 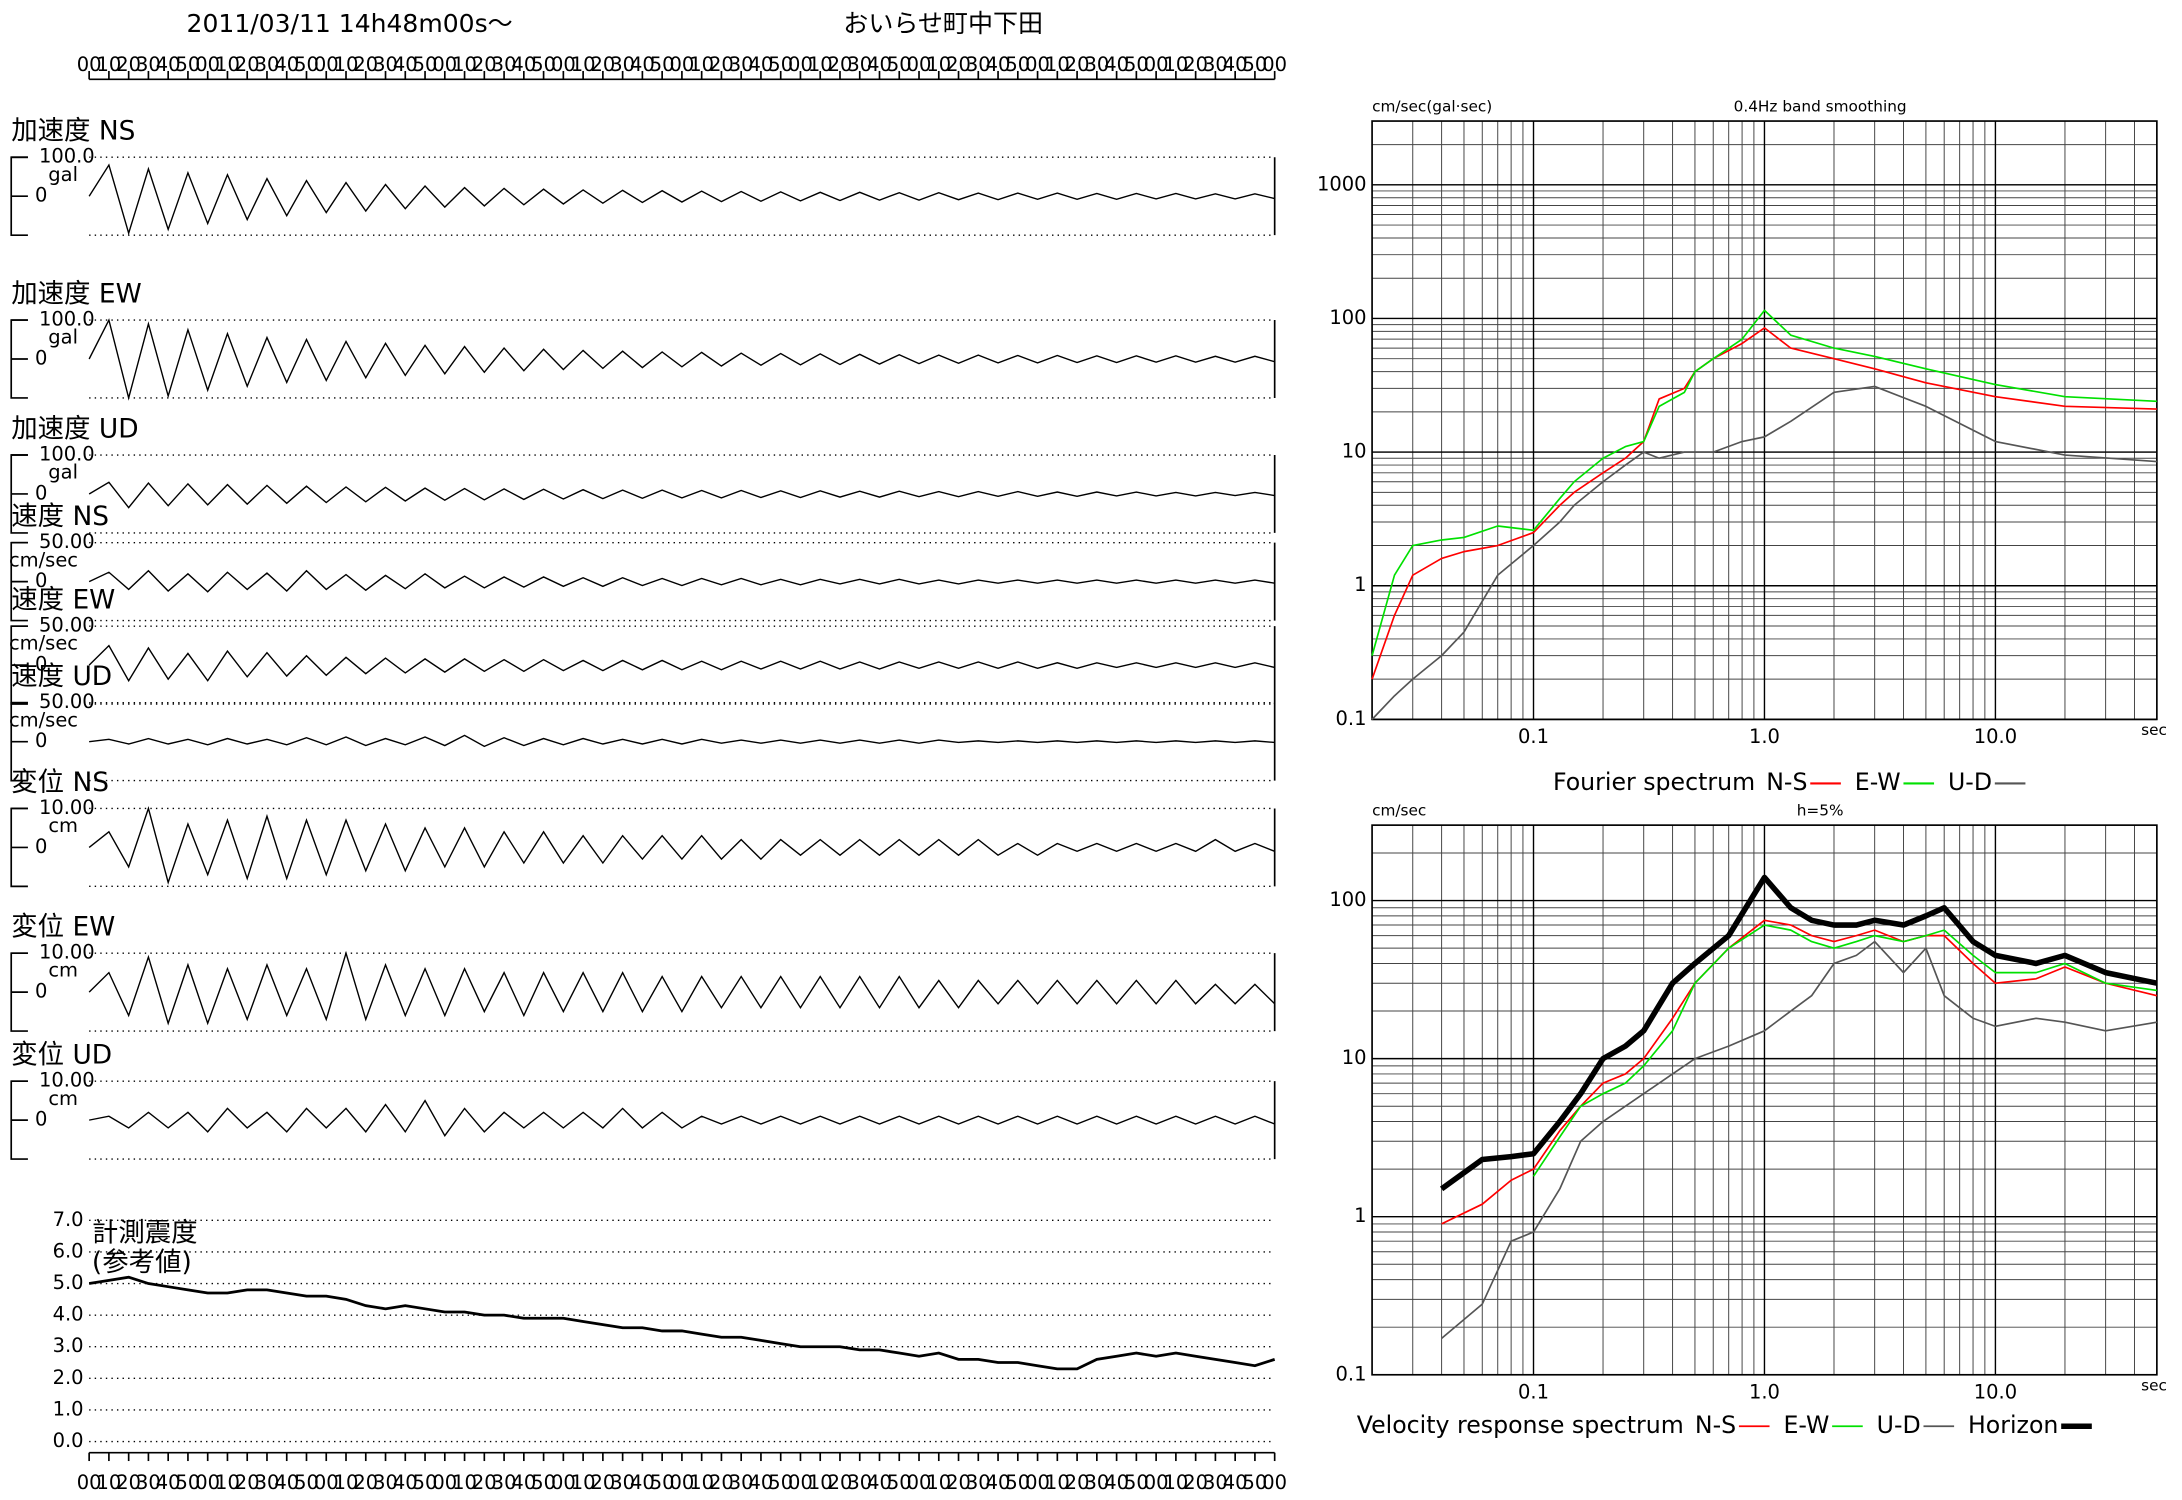 What do you see at coordinates (60, 782) in the screenshot?
I see `trace-title: 変位 NS` at bounding box center [60, 782].